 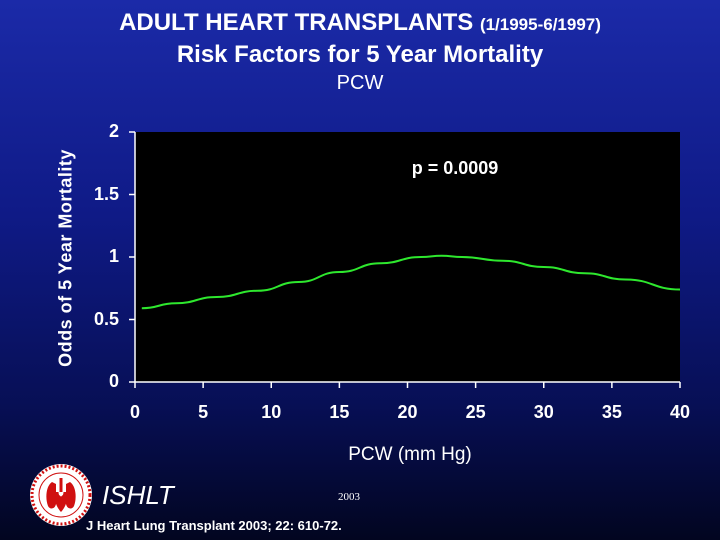 What do you see at coordinates (296, 22) in the screenshot?
I see `title-main: ADULT HEART TRANSPLANTS` at bounding box center [296, 22].